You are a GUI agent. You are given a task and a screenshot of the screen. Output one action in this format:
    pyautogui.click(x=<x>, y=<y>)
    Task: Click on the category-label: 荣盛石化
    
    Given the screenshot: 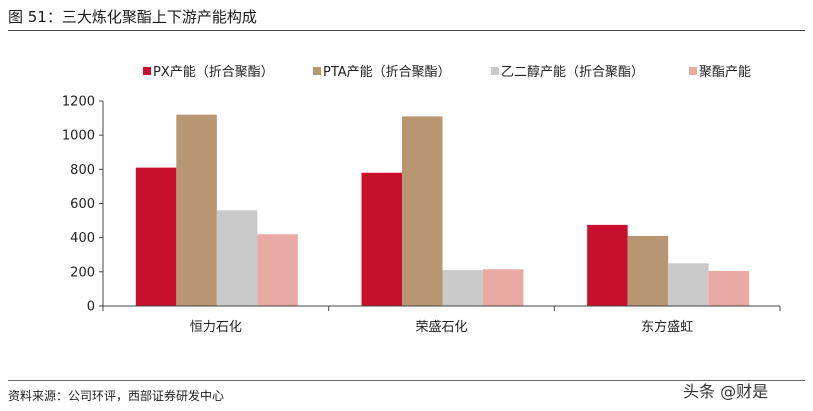 What is the action you would take?
    pyautogui.click(x=441, y=327)
    